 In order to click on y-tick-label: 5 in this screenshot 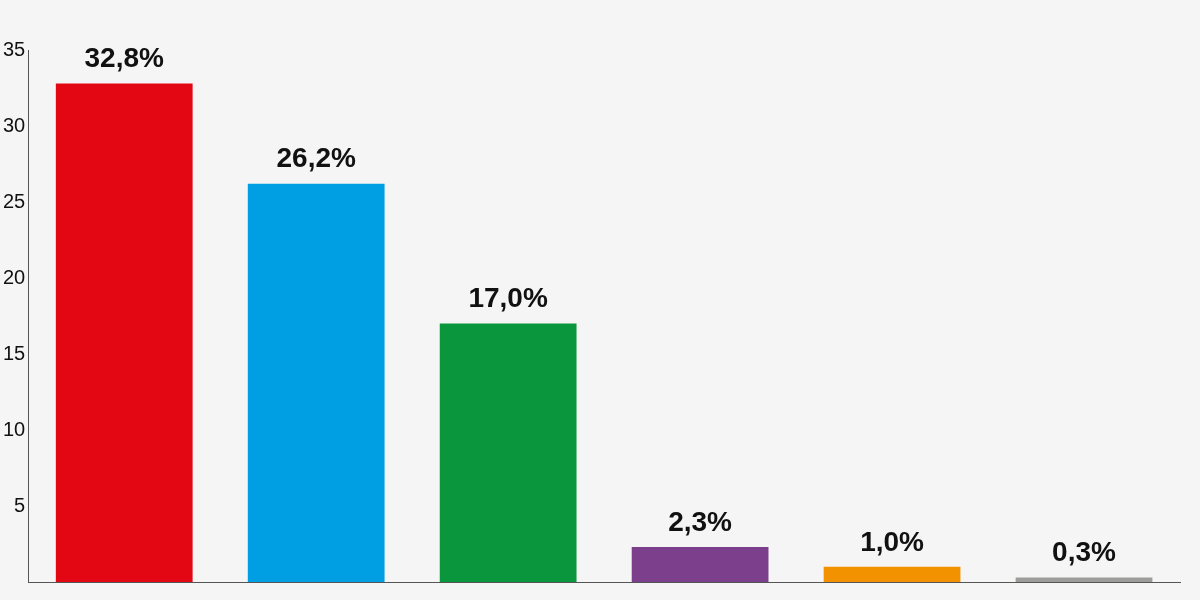, I will do `click(20, 504)`.